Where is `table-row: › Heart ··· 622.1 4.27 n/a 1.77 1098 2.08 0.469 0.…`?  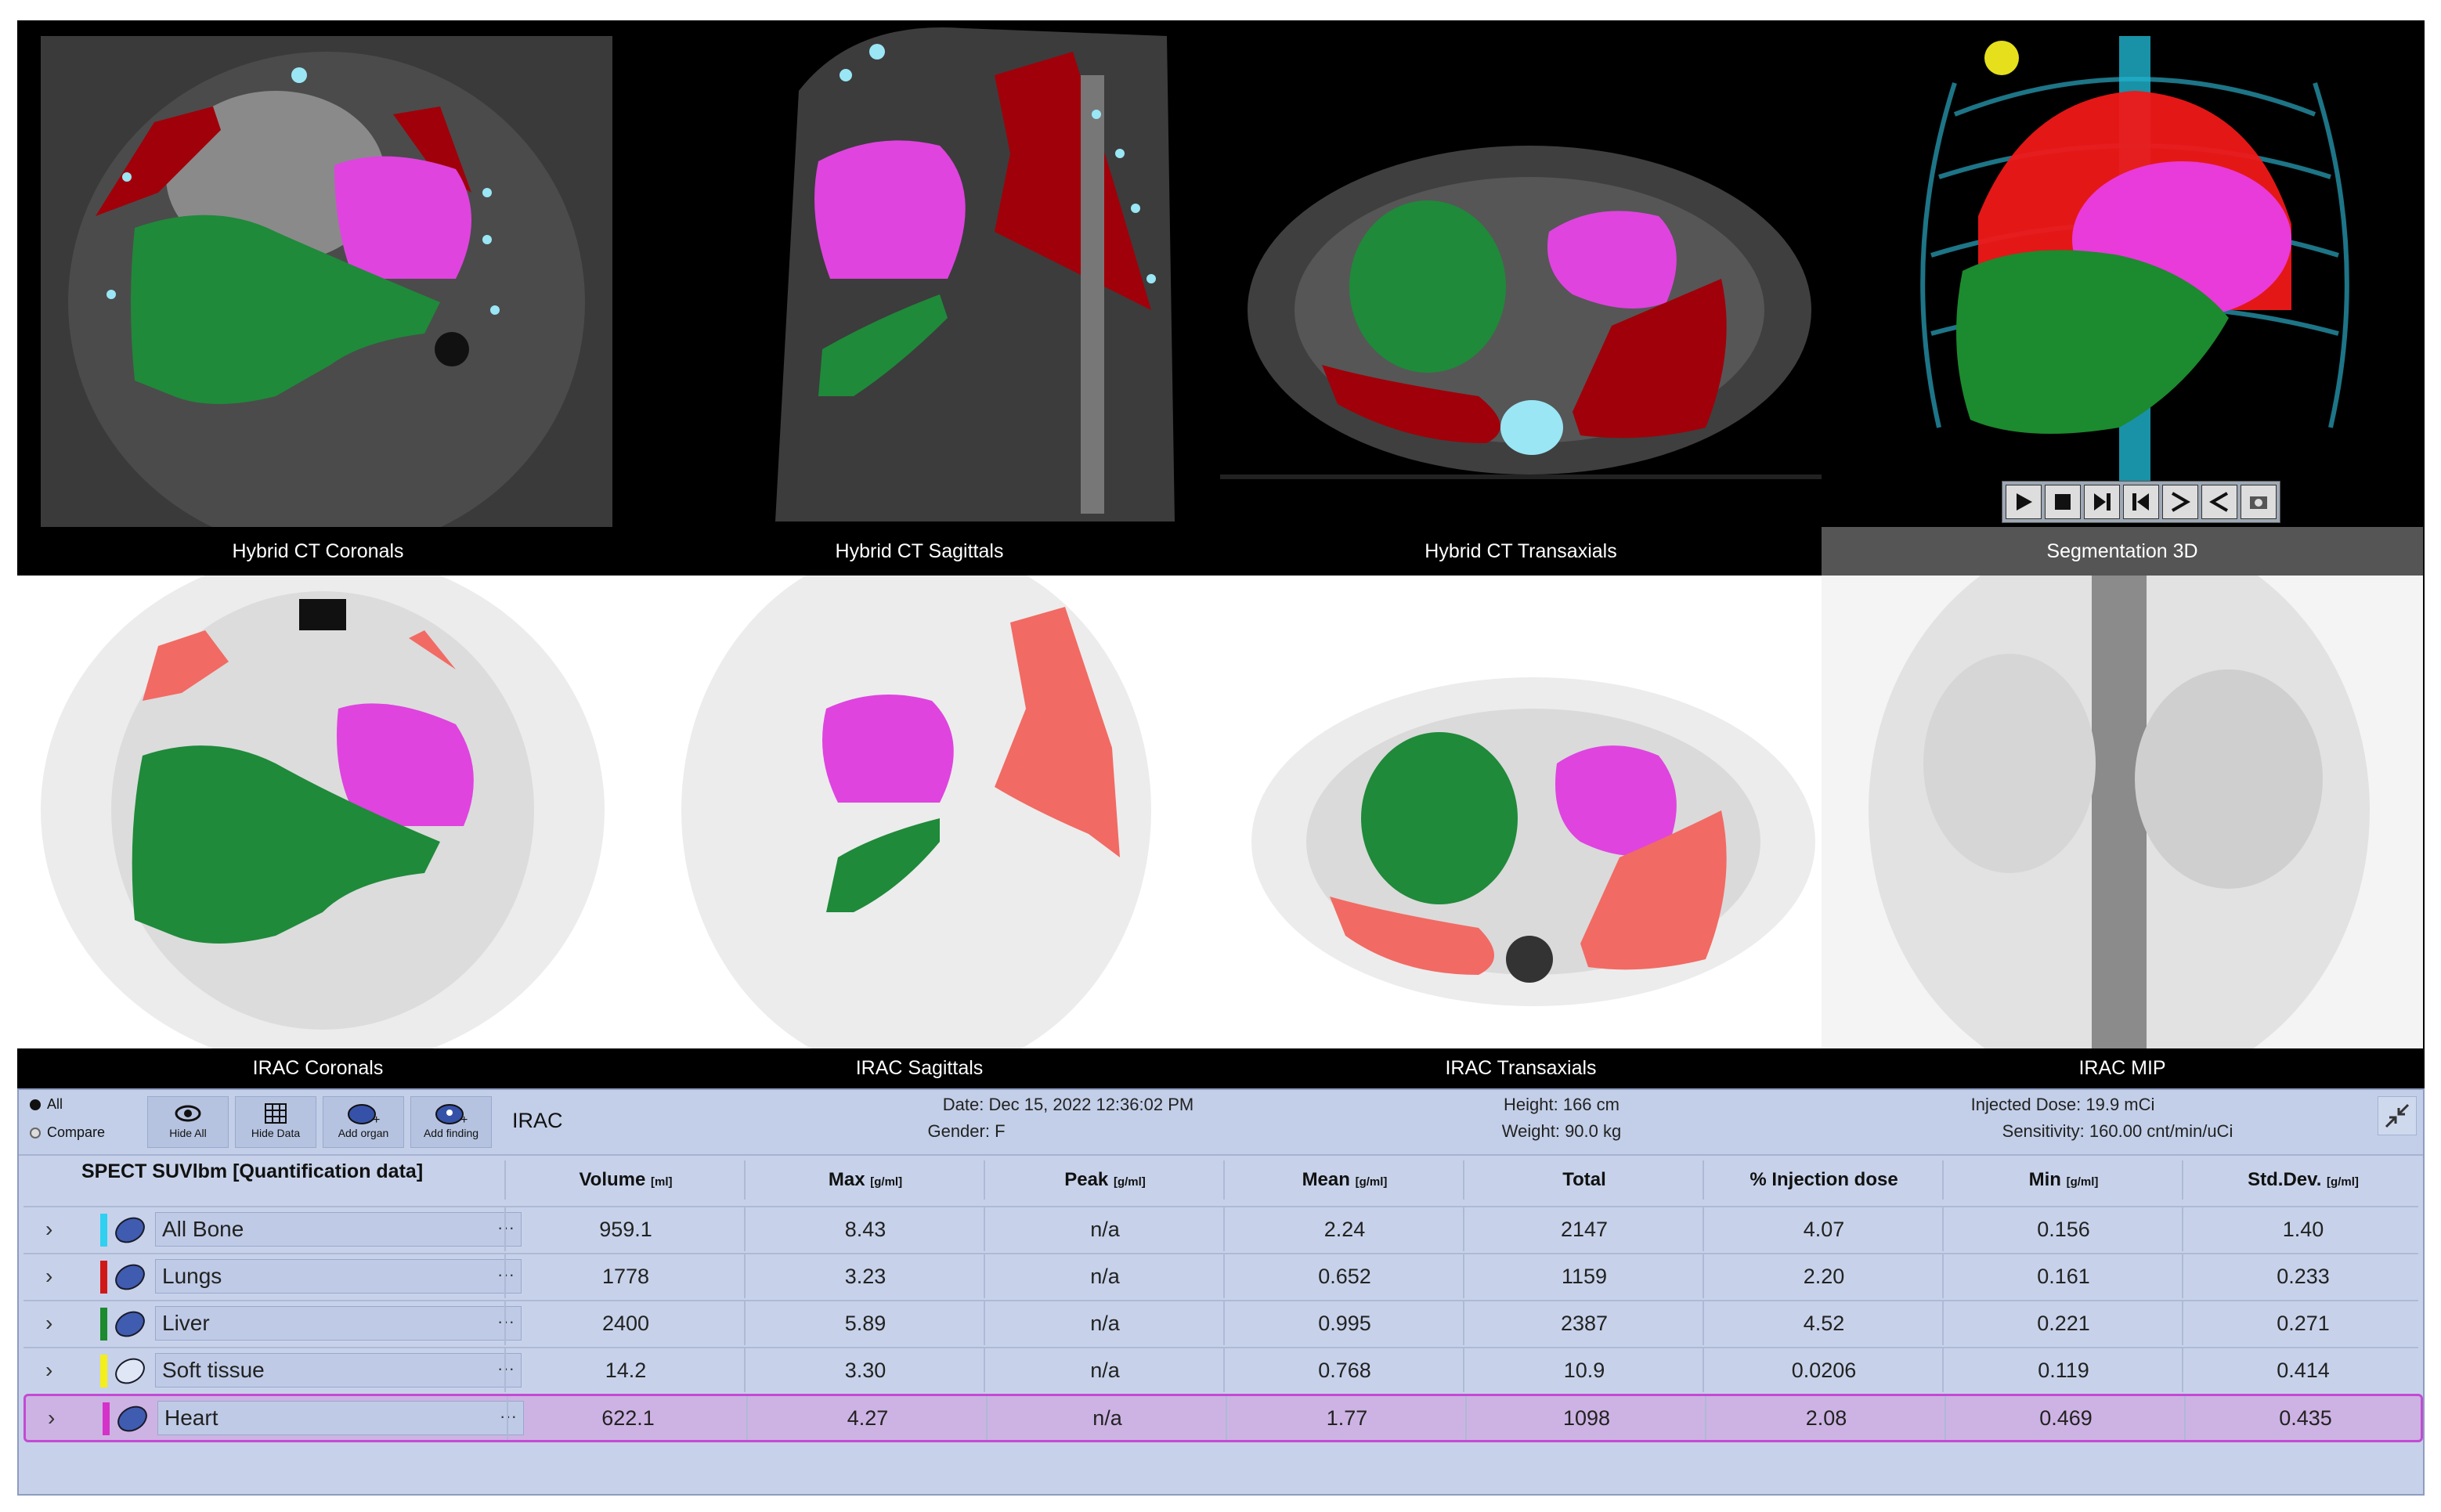 table-row: › Heart ··· 622.1 4.27 n/a 1.77 1098 2.08 0.469 0.… is located at coordinates (1223, 1418).